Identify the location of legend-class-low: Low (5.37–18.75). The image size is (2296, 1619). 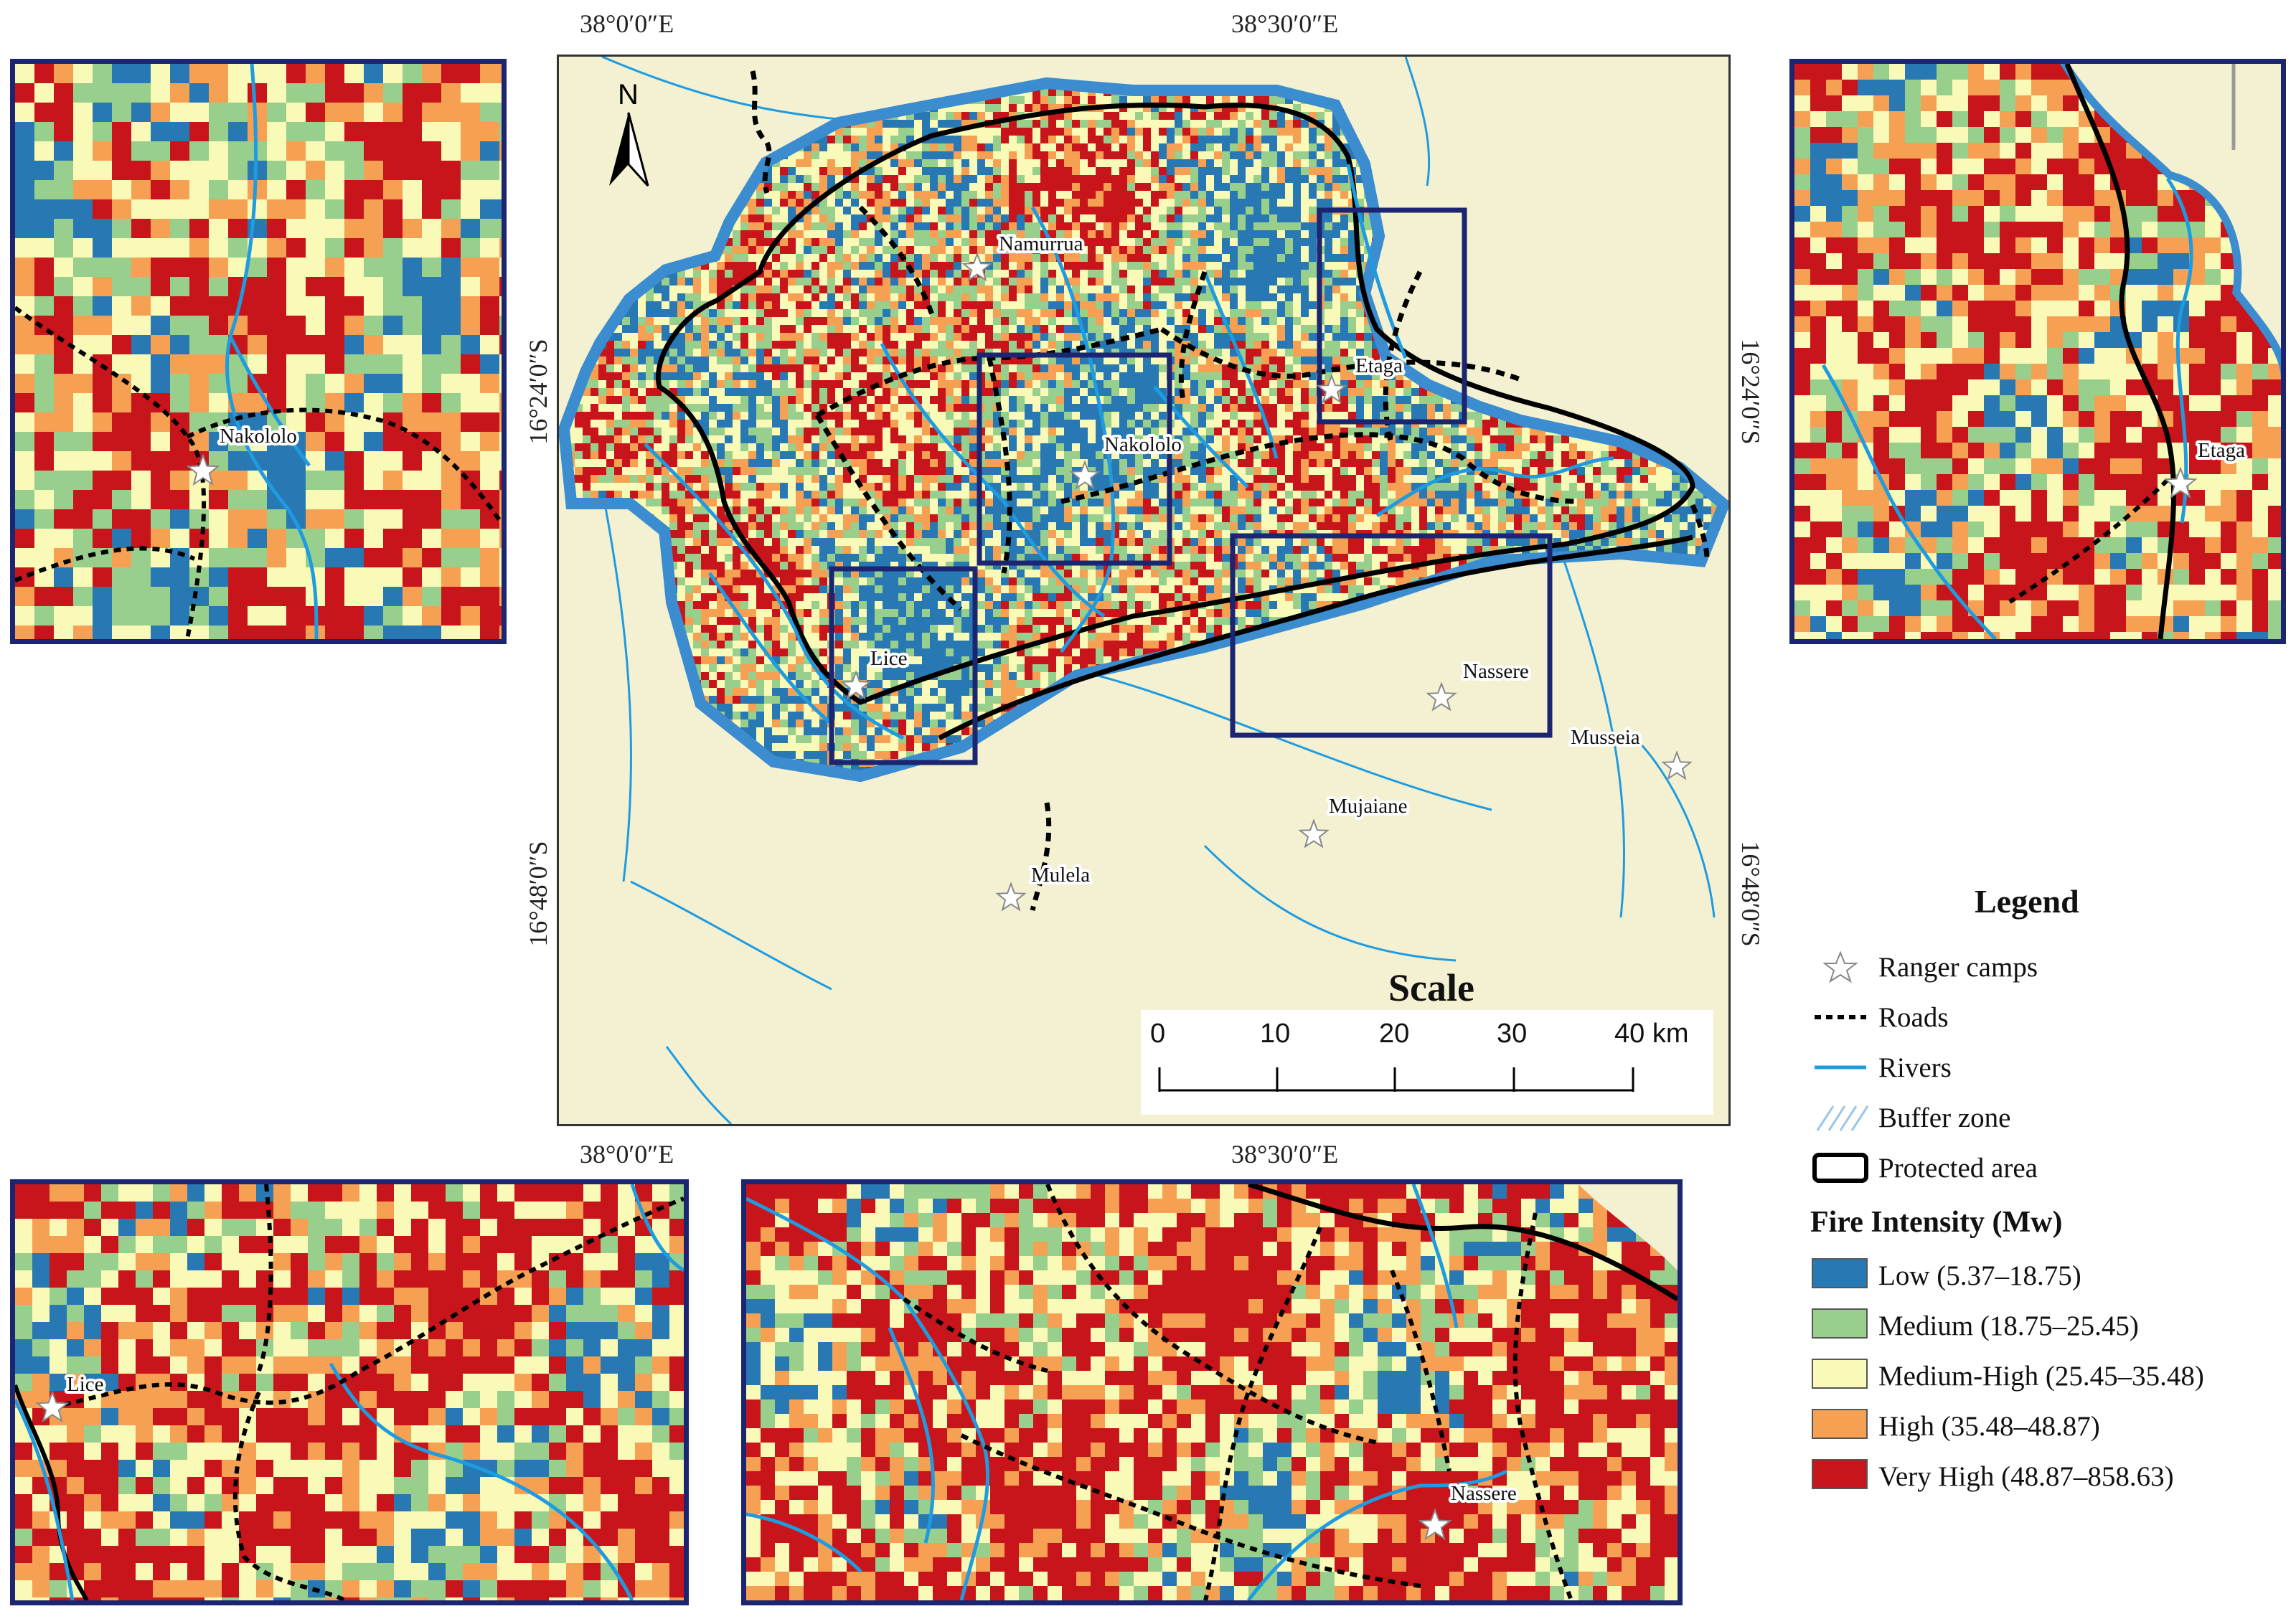
(2041, 1275).